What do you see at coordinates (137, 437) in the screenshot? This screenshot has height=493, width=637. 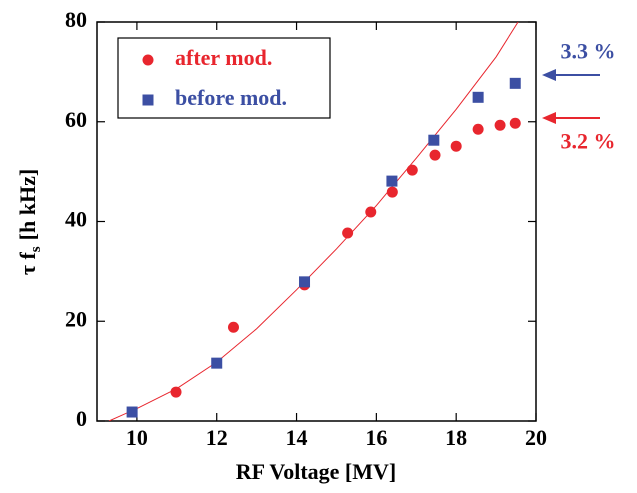 I see `x-tick-label: 10` at bounding box center [137, 437].